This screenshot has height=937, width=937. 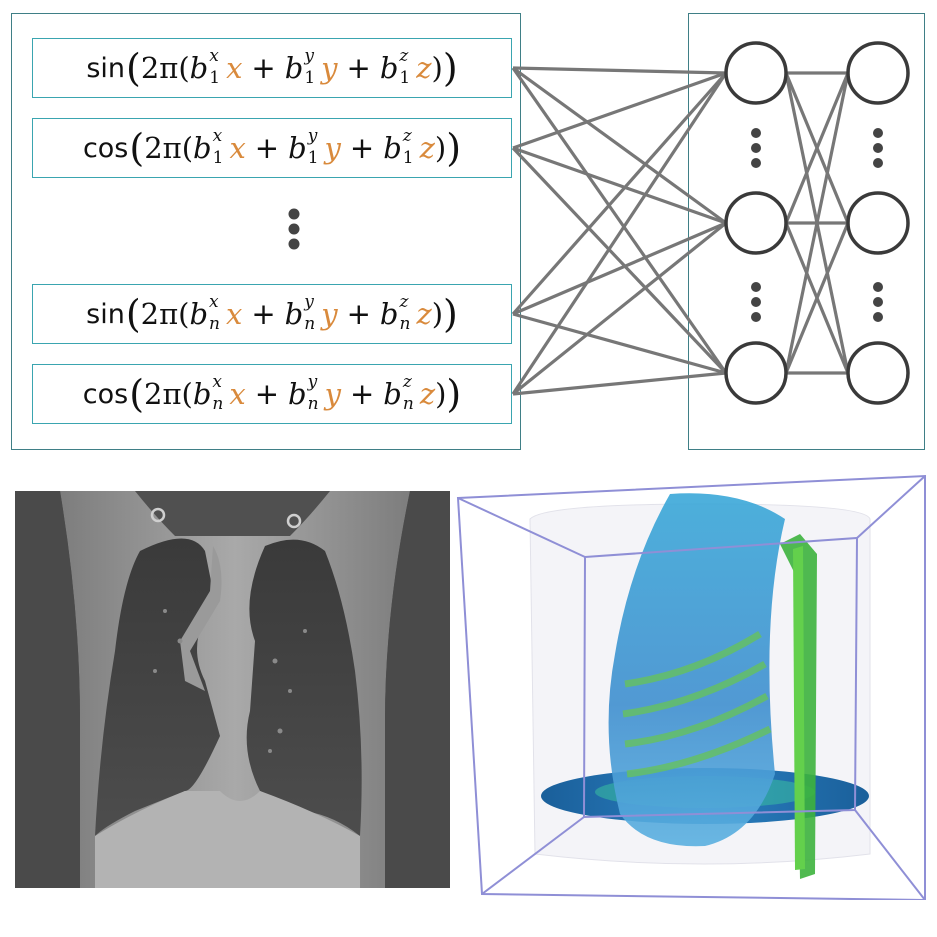 I want to click on layer1-node-bottom, so click(x=756, y=373).